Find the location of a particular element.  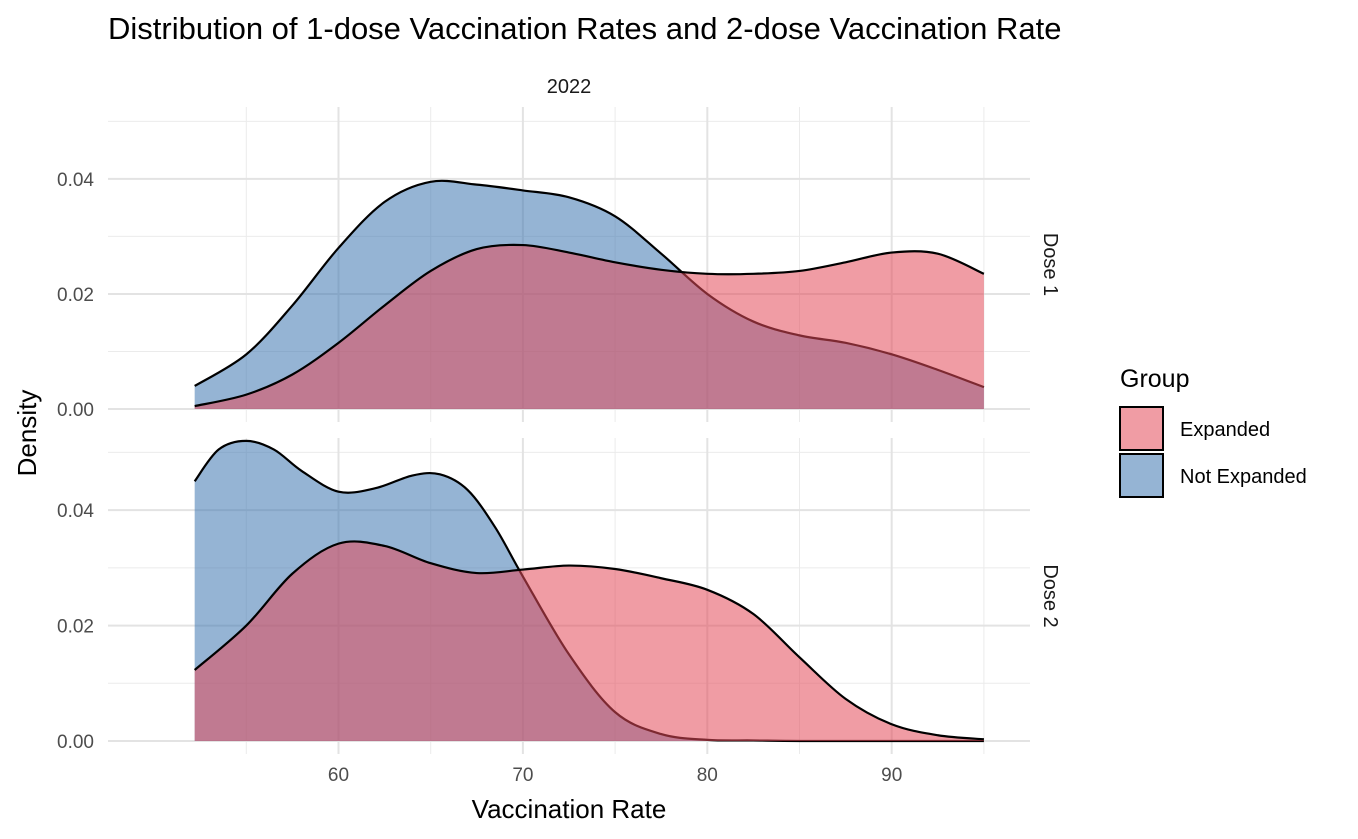

x-axis: 60 70 80 90 is located at coordinates (615, 775).